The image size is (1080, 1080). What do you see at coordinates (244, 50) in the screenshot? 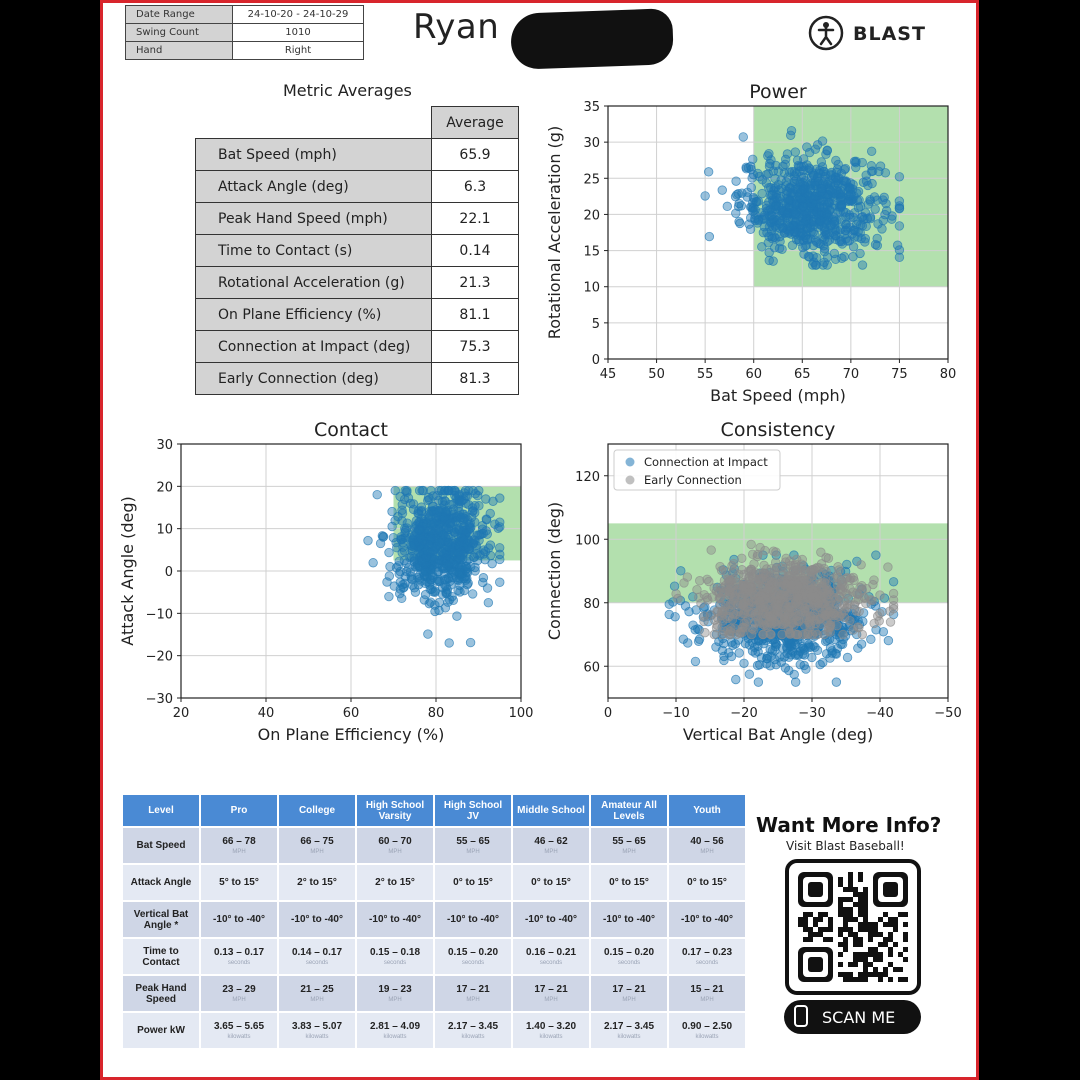
I see `session-row-hand: Hand Right` at bounding box center [244, 50].